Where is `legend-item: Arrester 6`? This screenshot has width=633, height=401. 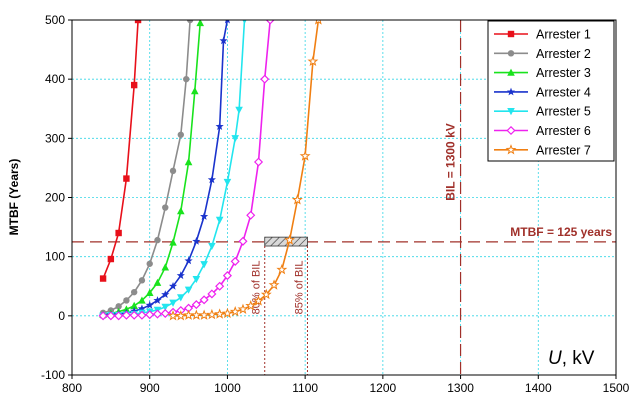
legend-item: Arrester 6 is located at coordinates (542, 131).